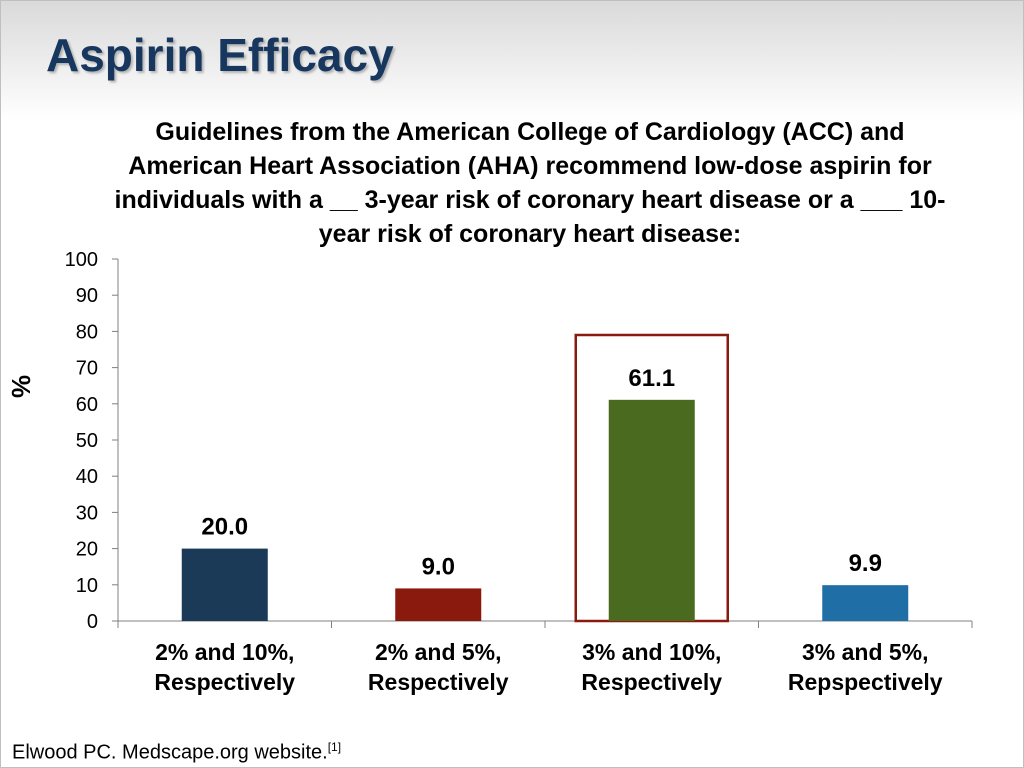  Describe the element at coordinates (87, 550) in the screenshot. I see `y-tick-label: 20` at that location.